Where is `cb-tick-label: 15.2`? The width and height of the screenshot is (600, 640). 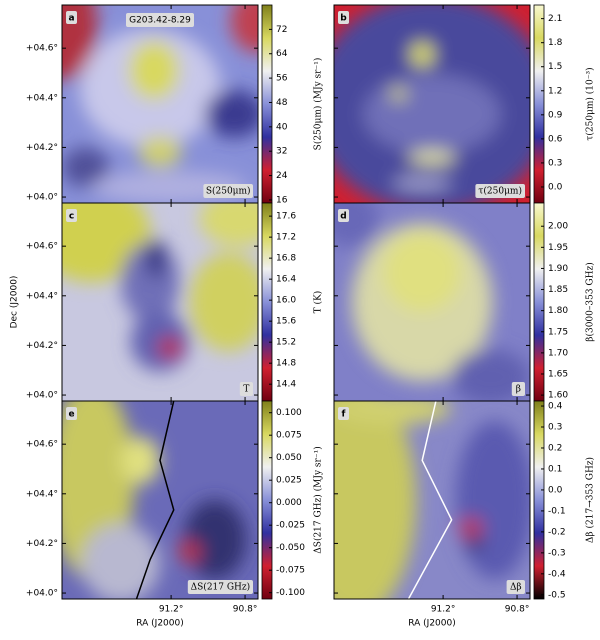 cb-tick-label: 15.2 is located at coordinates (286, 343).